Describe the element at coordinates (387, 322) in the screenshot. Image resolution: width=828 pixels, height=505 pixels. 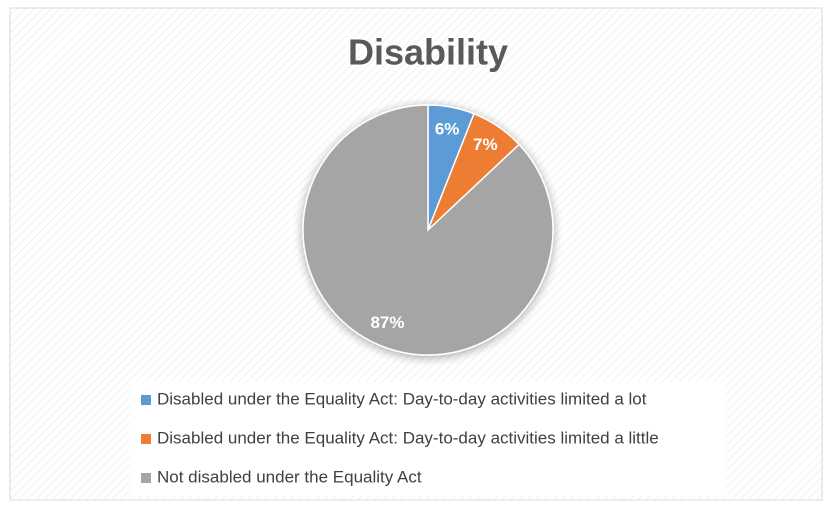
I see `data-label: 87%` at that location.